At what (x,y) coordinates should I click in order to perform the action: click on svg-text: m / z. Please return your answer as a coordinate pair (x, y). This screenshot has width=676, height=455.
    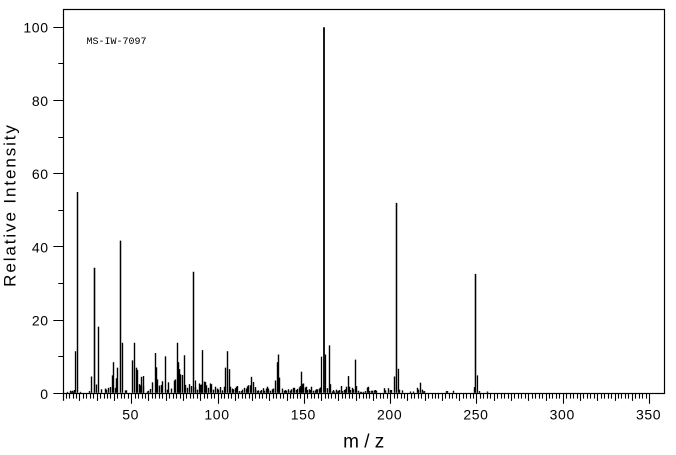
    Looking at the image, I should click on (363, 442).